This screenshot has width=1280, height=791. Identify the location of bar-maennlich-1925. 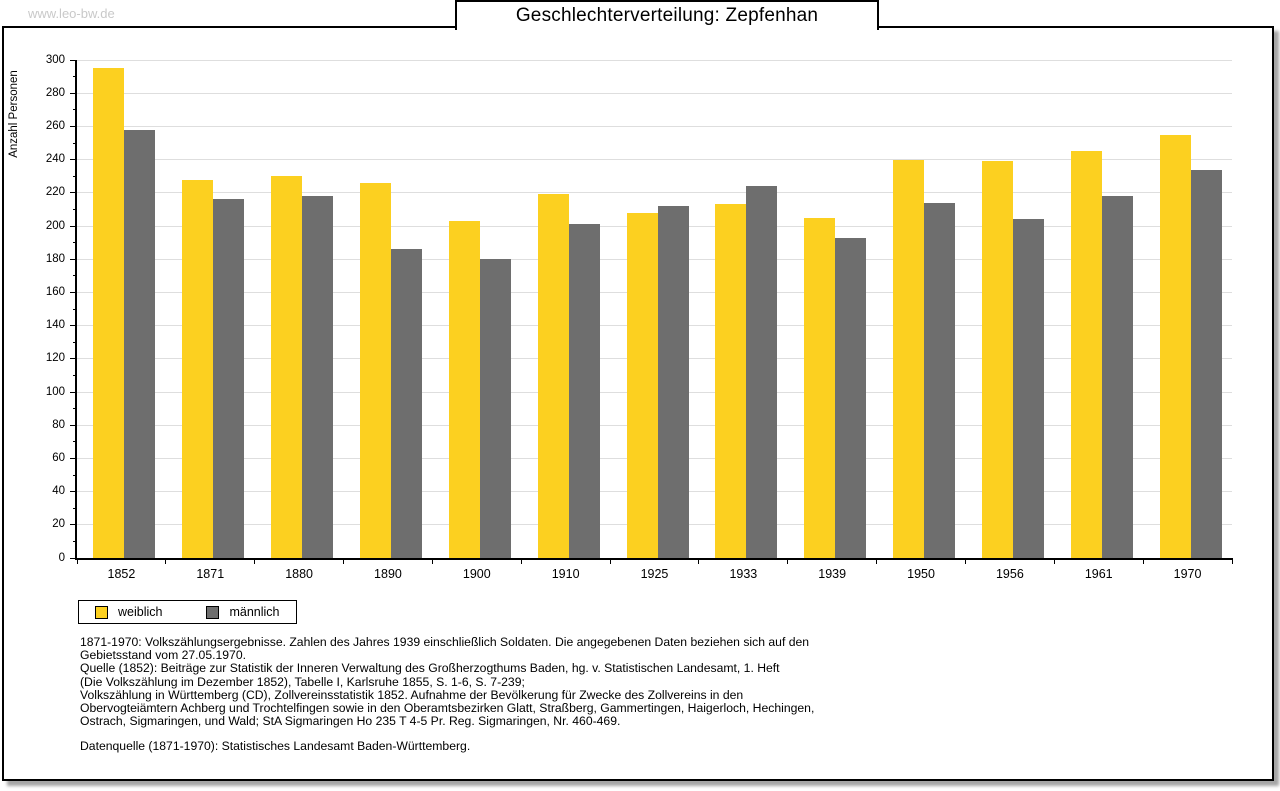
(673, 382).